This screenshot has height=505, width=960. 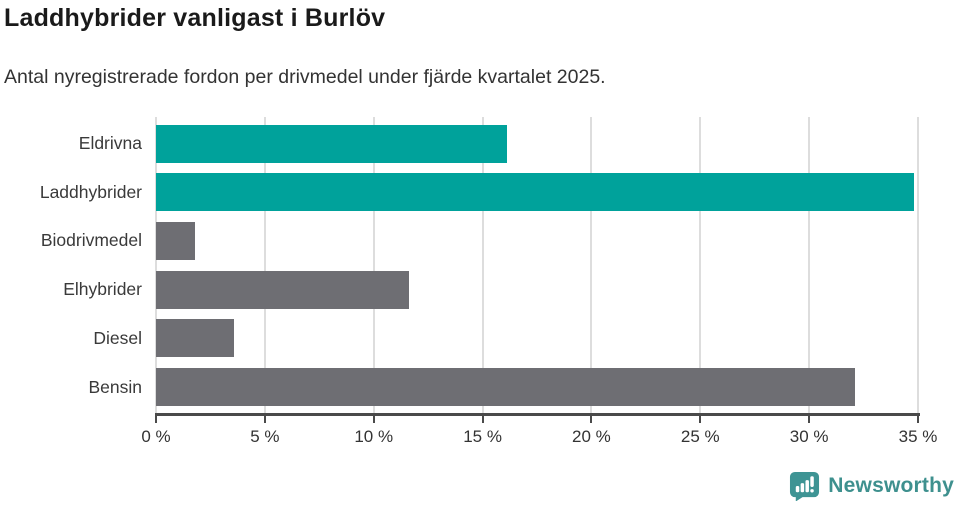 What do you see at coordinates (809, 436) in the screenshot?
I see `tick-label-30: 30 %` at bounding box center [809, 436].